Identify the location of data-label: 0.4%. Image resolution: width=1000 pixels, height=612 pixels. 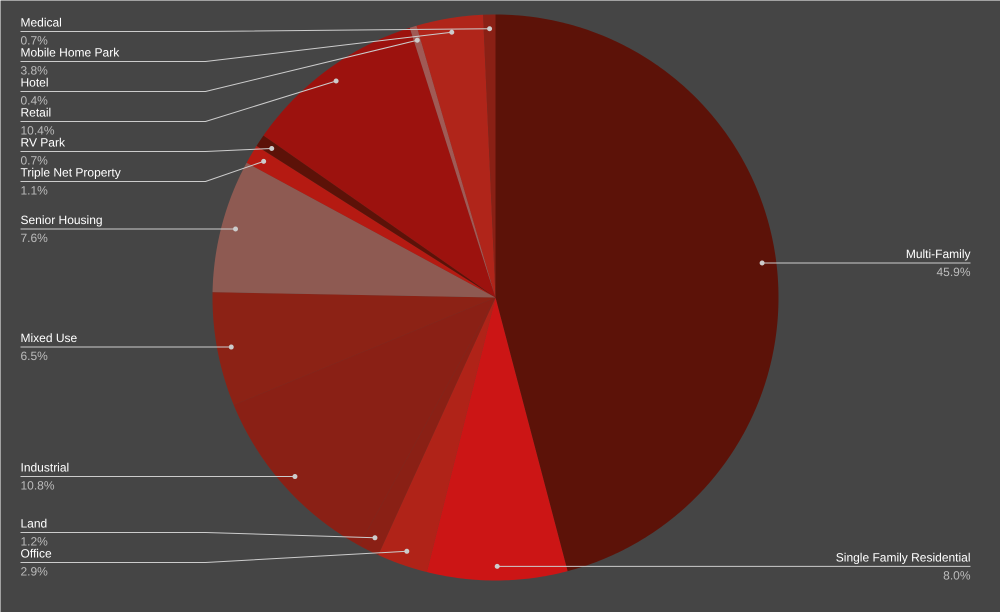
(34, 101).